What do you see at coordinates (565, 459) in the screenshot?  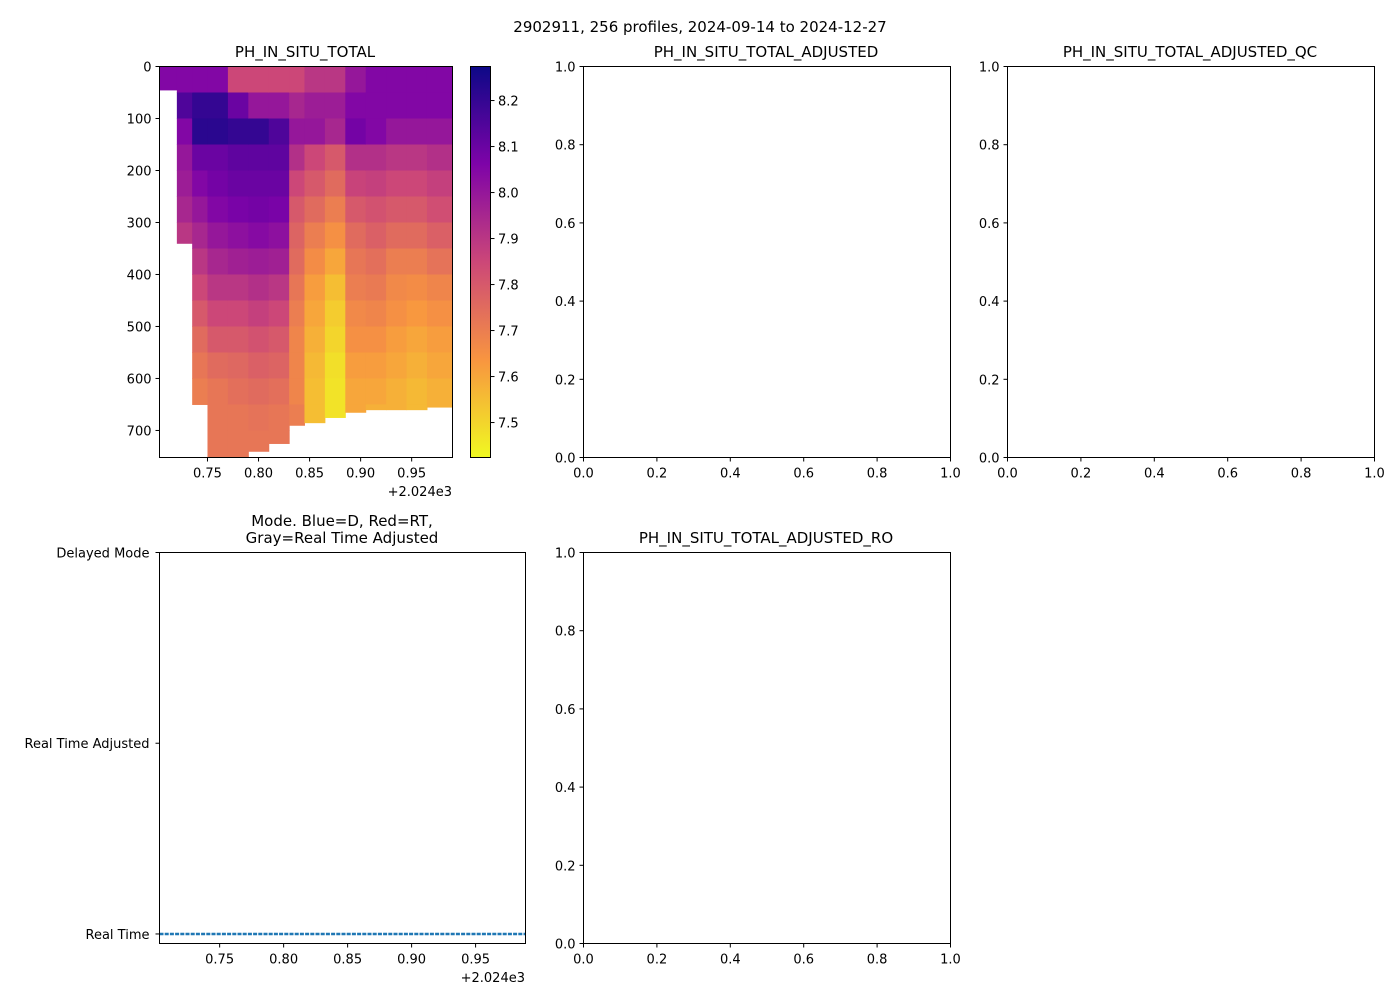 I see `y-tick-label: 0.0` at bounding box center [565, 459].